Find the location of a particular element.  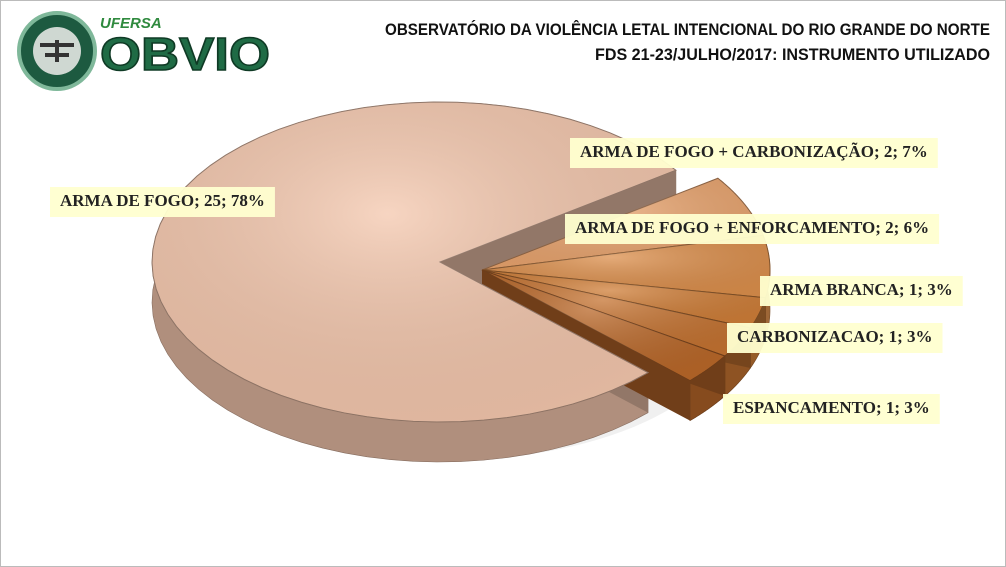

data-label: ARMA DE FOGO; 25; 78% is located at coordinates (162, 200).